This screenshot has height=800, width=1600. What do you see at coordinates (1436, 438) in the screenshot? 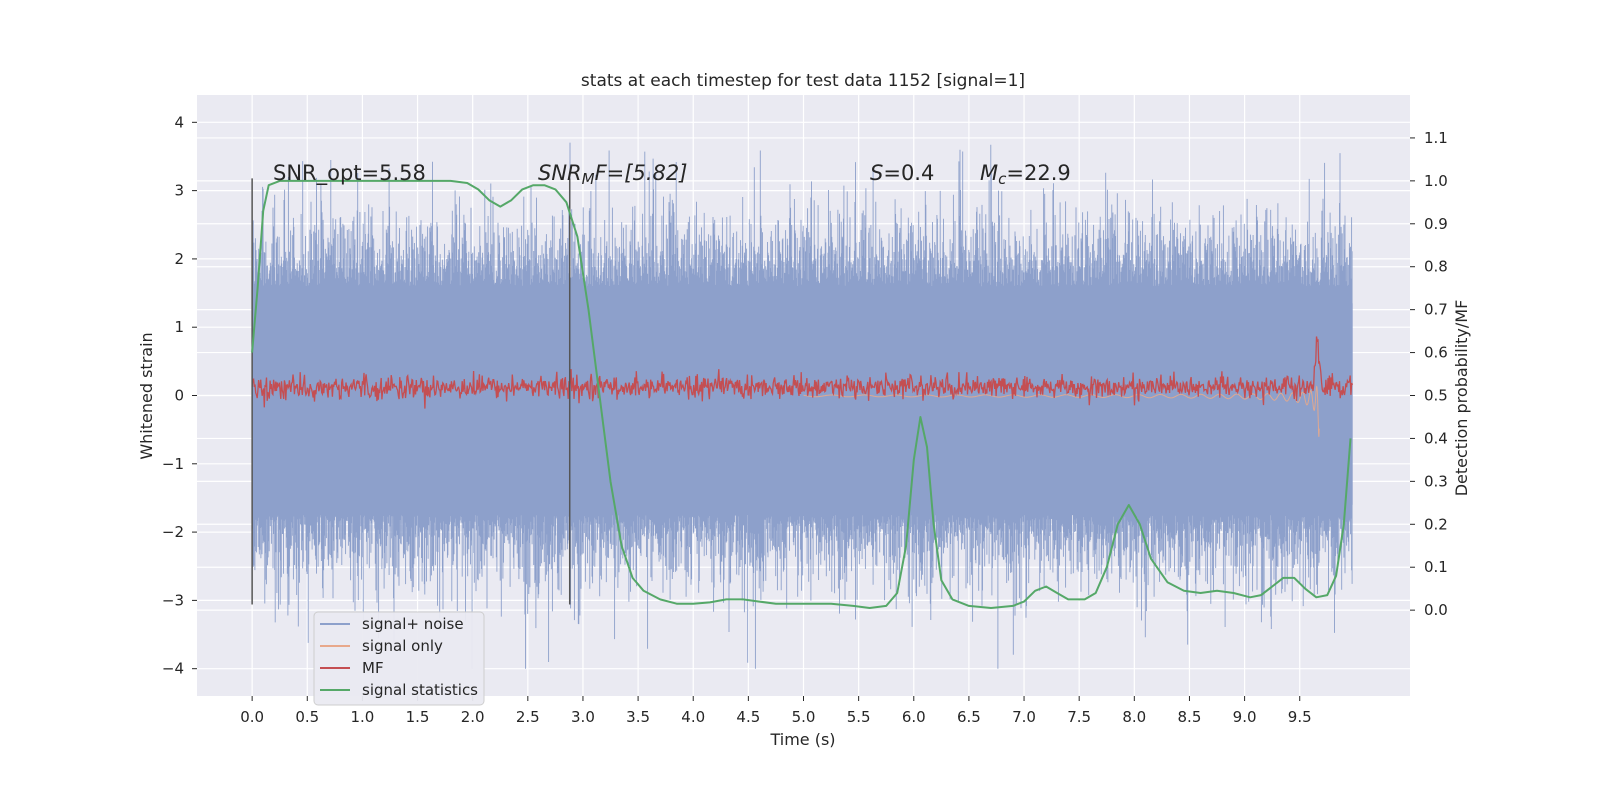
I see `y-right-tick-label: 0.4` at bounding box center [1436, 438].